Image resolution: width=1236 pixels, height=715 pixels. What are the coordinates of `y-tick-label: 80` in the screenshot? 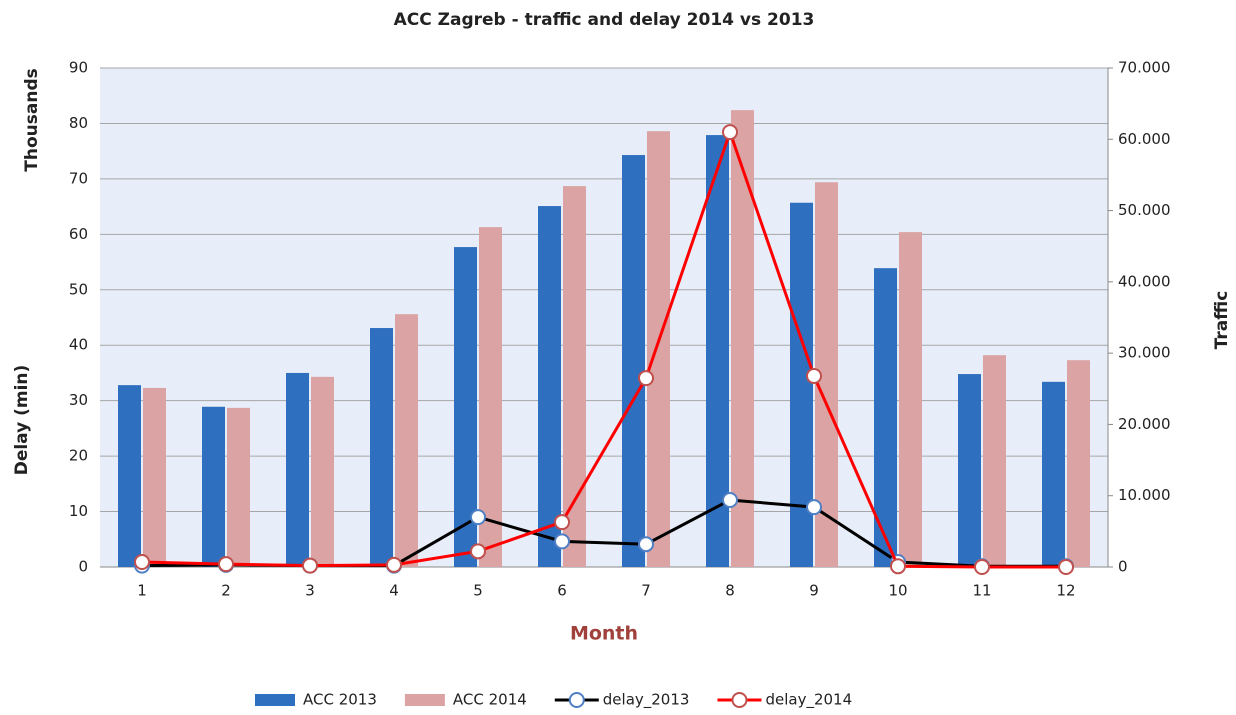 It's located at (78, 123).